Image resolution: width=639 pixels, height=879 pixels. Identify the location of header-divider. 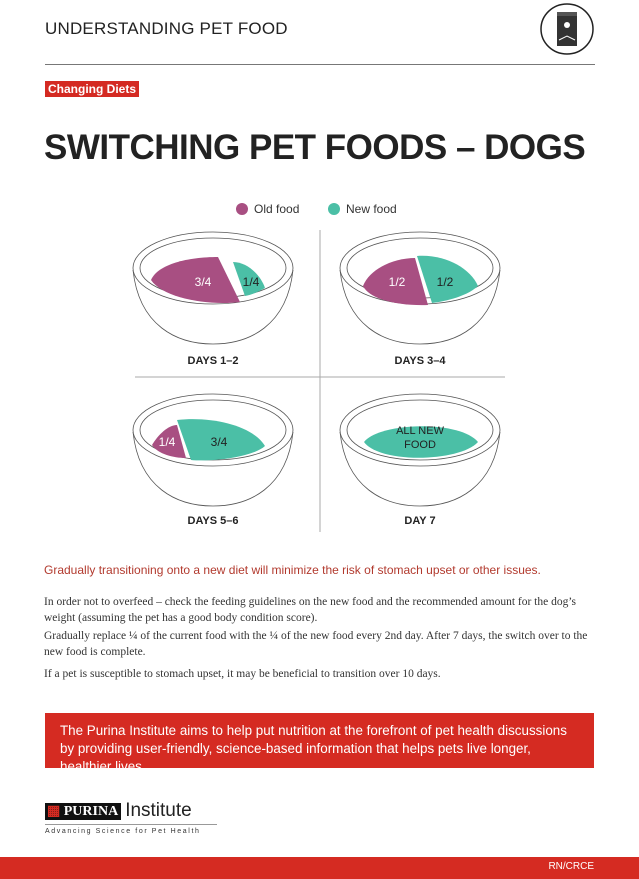
(320, 64).